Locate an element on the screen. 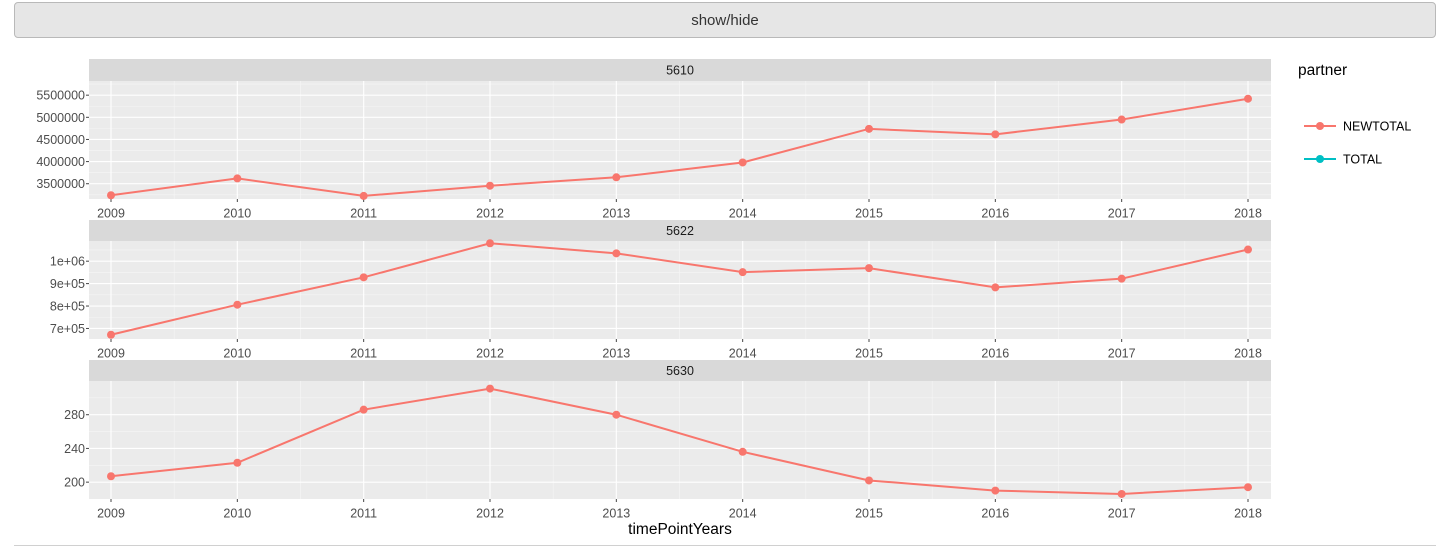 The image size is (1448, 547). y-tick-label: 200 is located at coordinates (74, 483).